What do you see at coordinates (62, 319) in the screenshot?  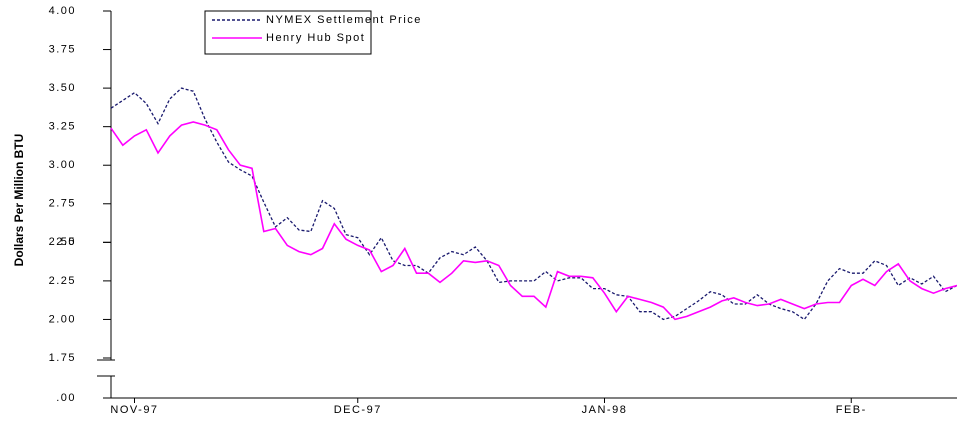 I see `y-tick-label: 2.00` at bounding box center [62, 319].